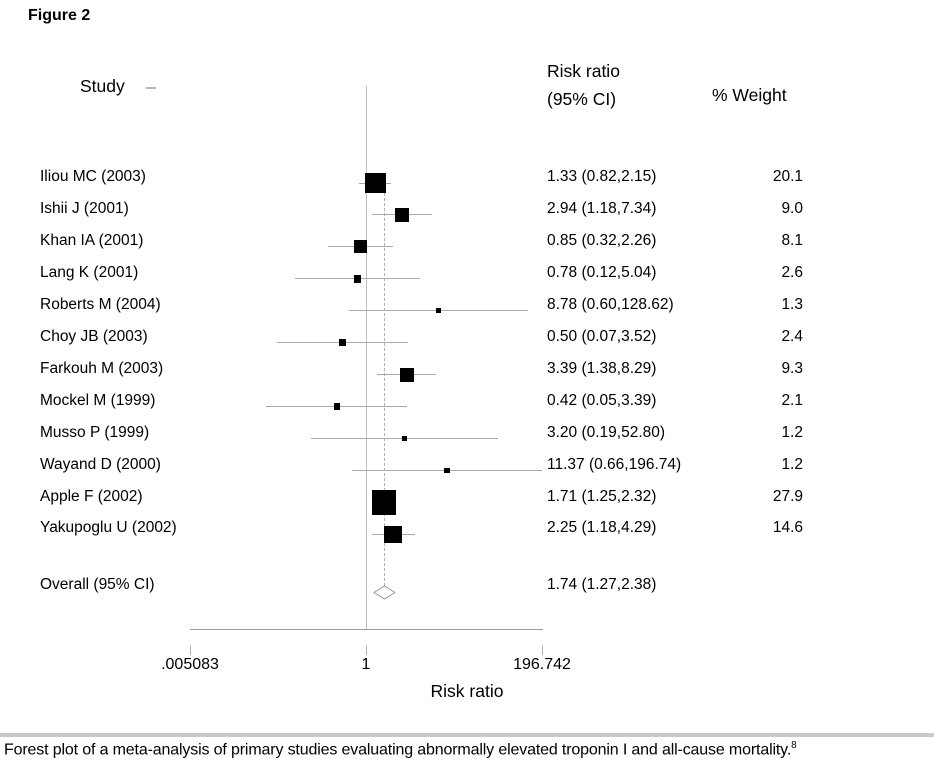 Image resolution: width=934 pixels, height=765 pixels. Describe the element at coordinates (366, 357) in the screenshot. I see `reference-line-rr1` at that location.